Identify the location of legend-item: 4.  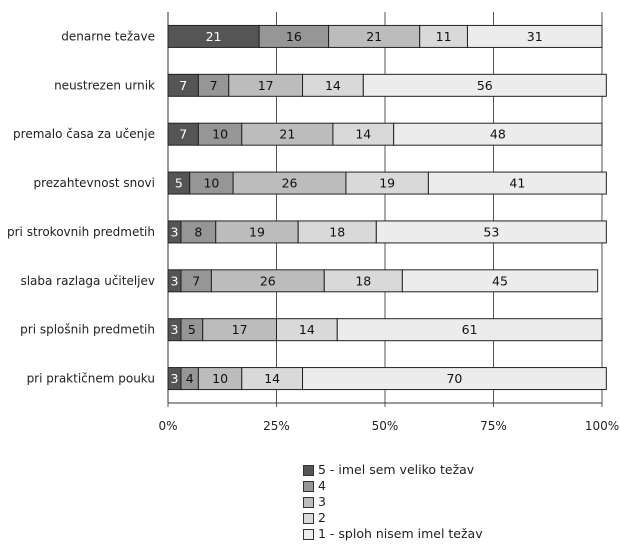
(393, 486).